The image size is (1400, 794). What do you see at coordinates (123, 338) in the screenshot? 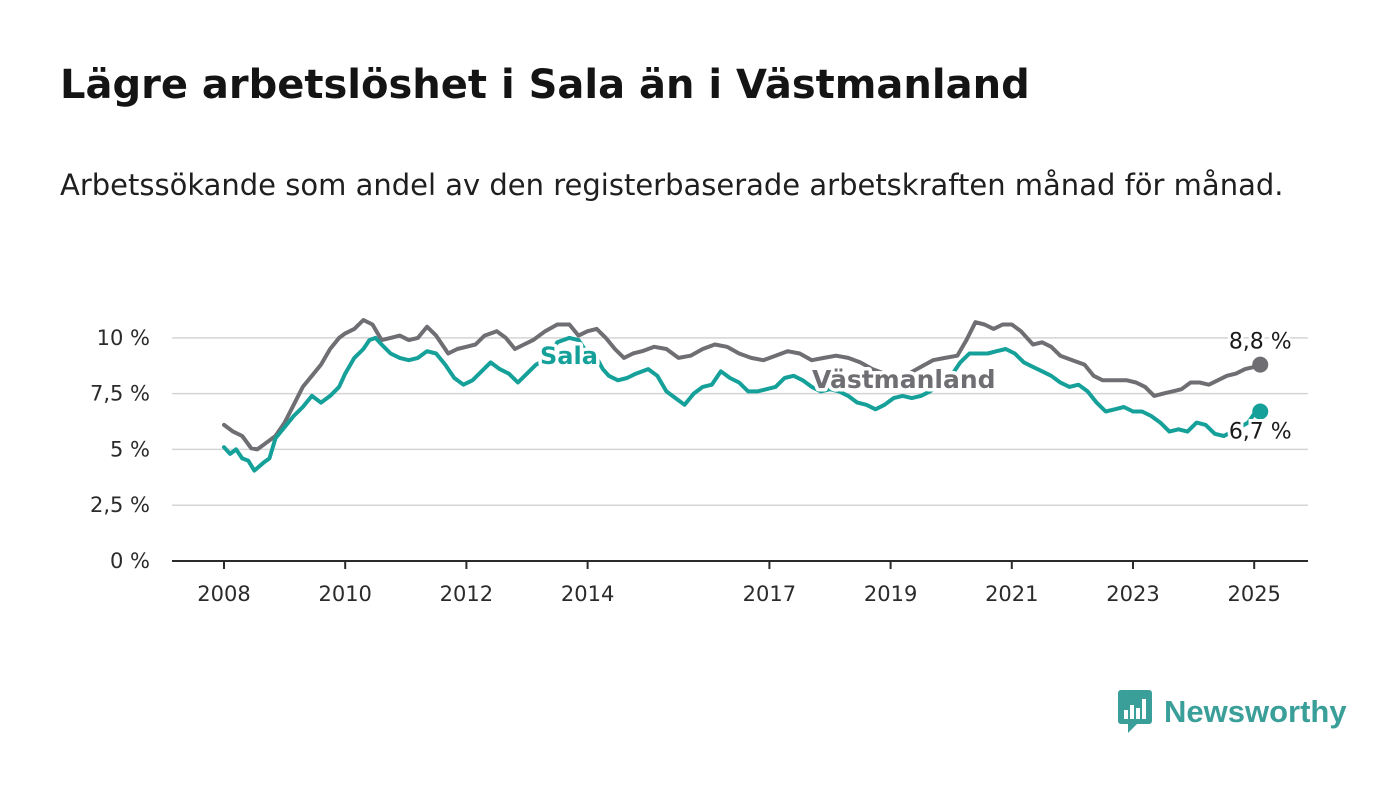
I see `y-tick-label: 10 %` at bounding box center [123, 338].